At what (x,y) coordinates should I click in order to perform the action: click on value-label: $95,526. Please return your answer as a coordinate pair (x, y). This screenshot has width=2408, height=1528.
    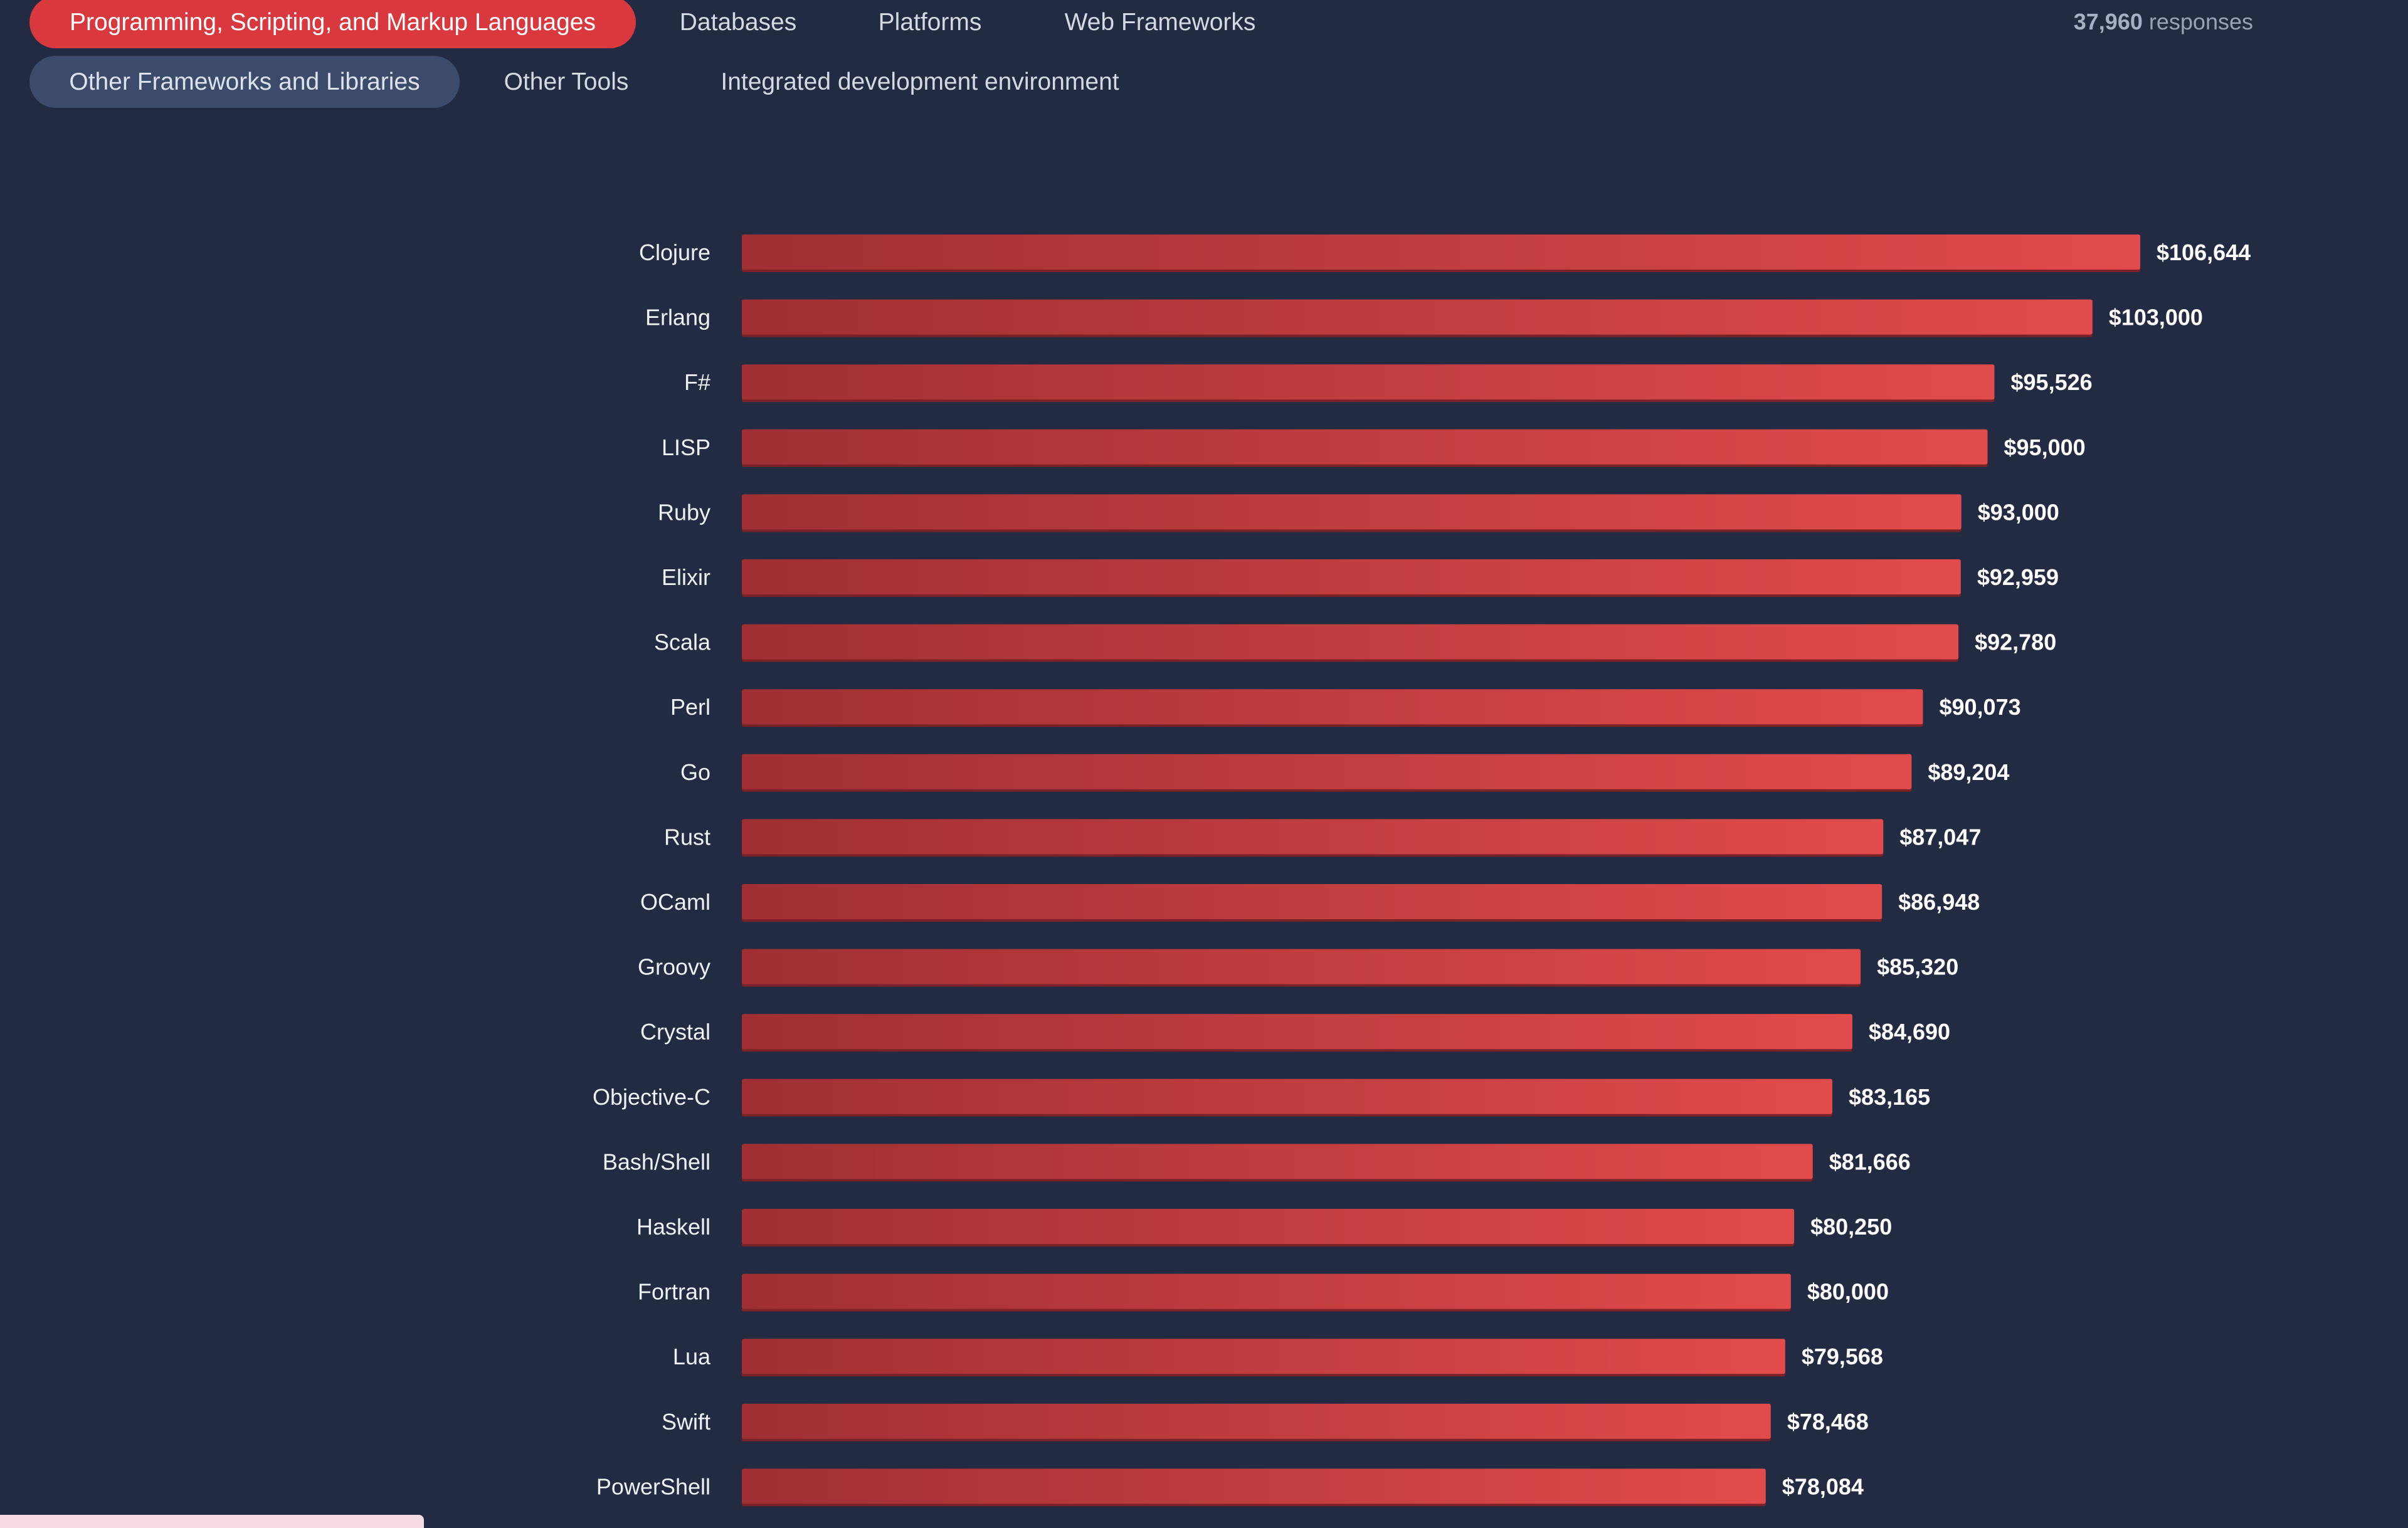
    Looking at the image, I should click on (2052, 382).